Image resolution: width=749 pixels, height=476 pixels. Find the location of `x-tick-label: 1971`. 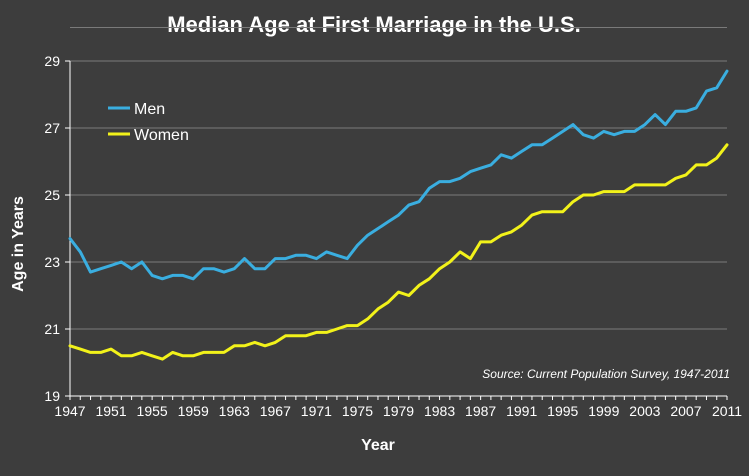

x-tick-label: 1971 is located at coordinates (316, 411).